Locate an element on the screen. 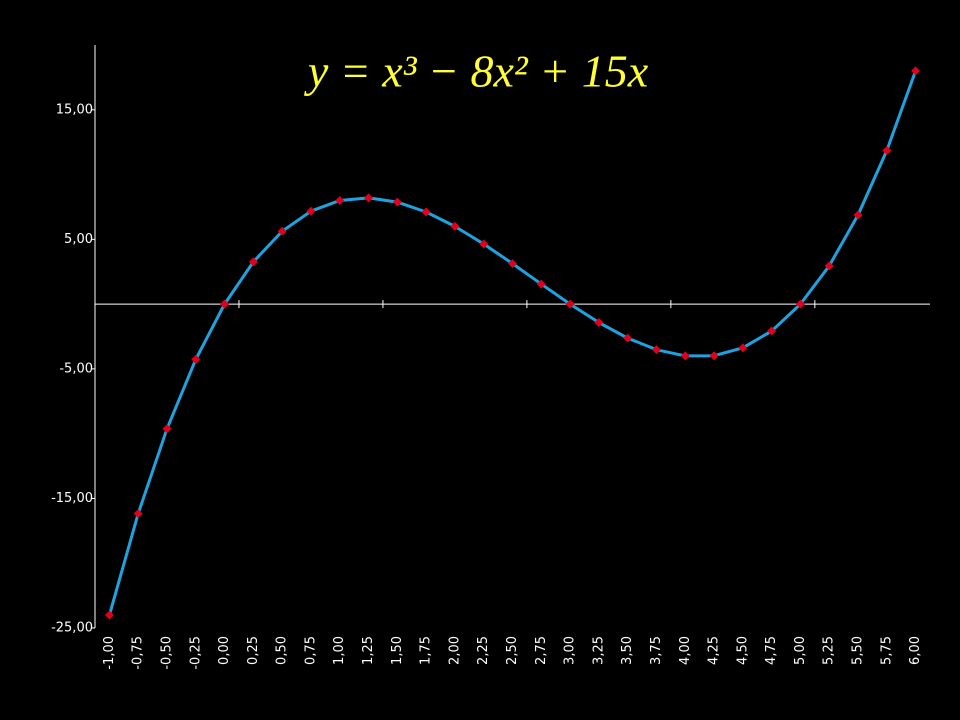 Image resolution: width=960 pixels, height=720 pixels. x-tick-label: 2,00 is located at coordinates (454, 650).